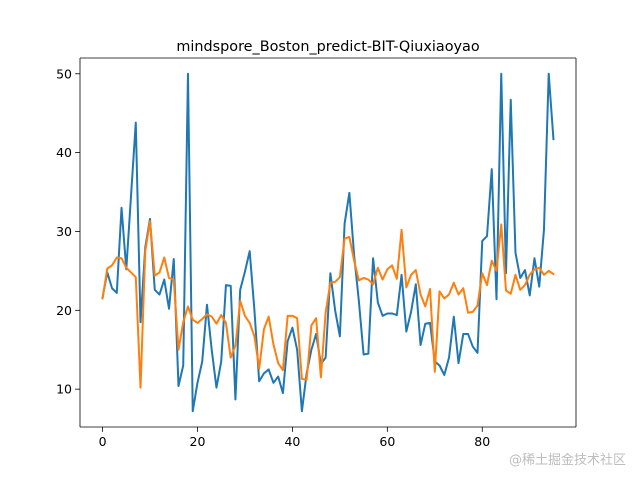 The width and height of the screenshot is (640, 484). Describe the element at coordinates (327, 47) in the screenshot. I see `chart-title: mindspore_Boston_predict-BIT-Qiuxiaoyao` at that location.